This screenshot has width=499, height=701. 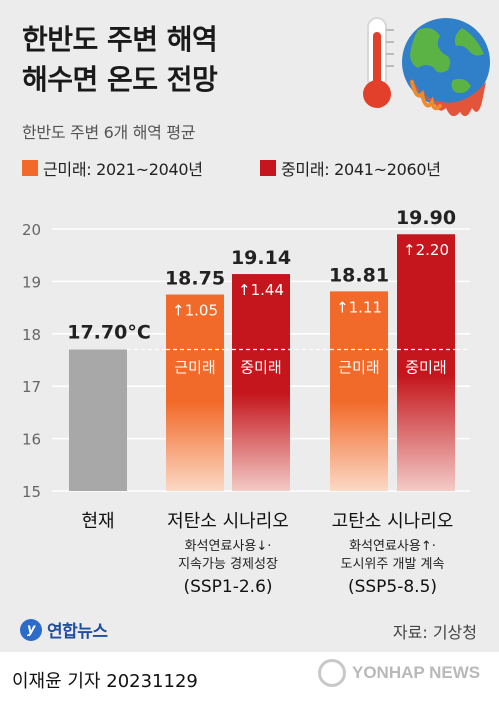 I want to click on subtitle: 한반도 주변 6개 해역 평균, so click(x=109, y=132).